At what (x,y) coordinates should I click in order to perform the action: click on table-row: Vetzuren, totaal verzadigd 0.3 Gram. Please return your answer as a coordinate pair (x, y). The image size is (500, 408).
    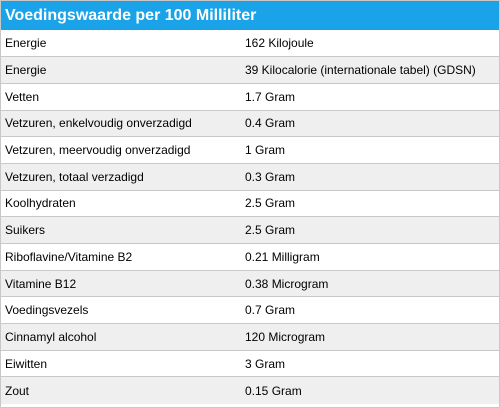
    Looking at the image, I should click on (250, 176).